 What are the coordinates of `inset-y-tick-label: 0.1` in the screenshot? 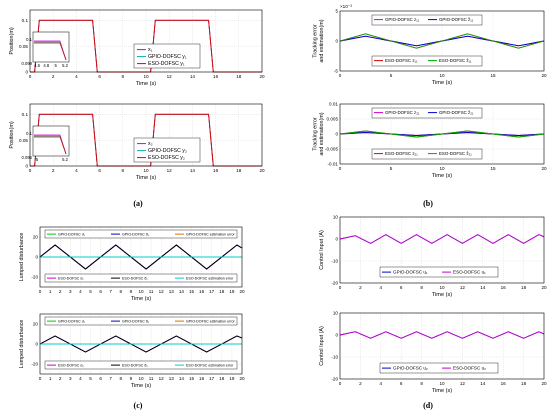 It's located at (29, 133).